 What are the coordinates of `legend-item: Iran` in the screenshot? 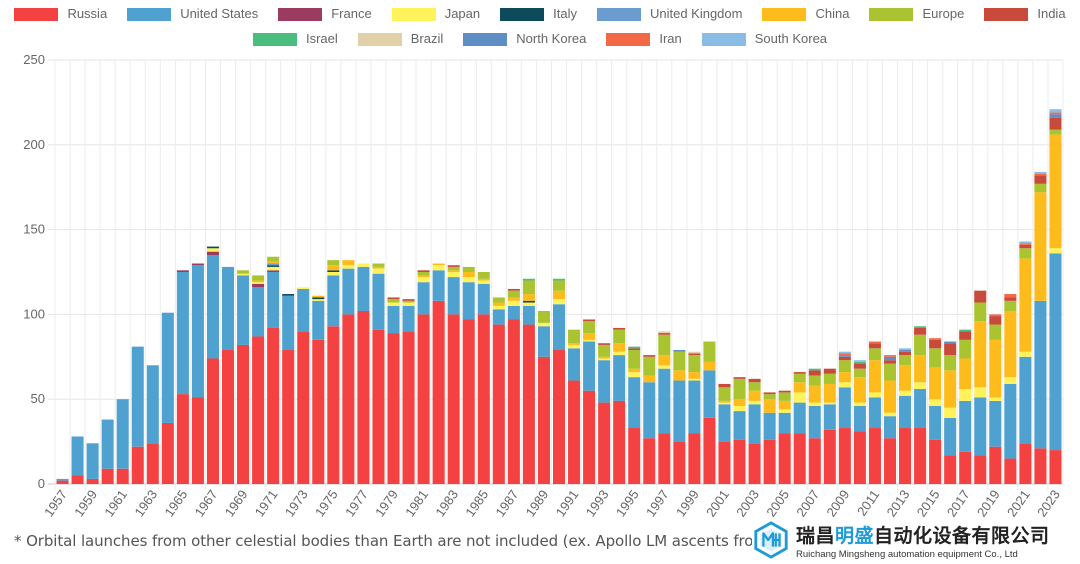 It's located at (644, 39).